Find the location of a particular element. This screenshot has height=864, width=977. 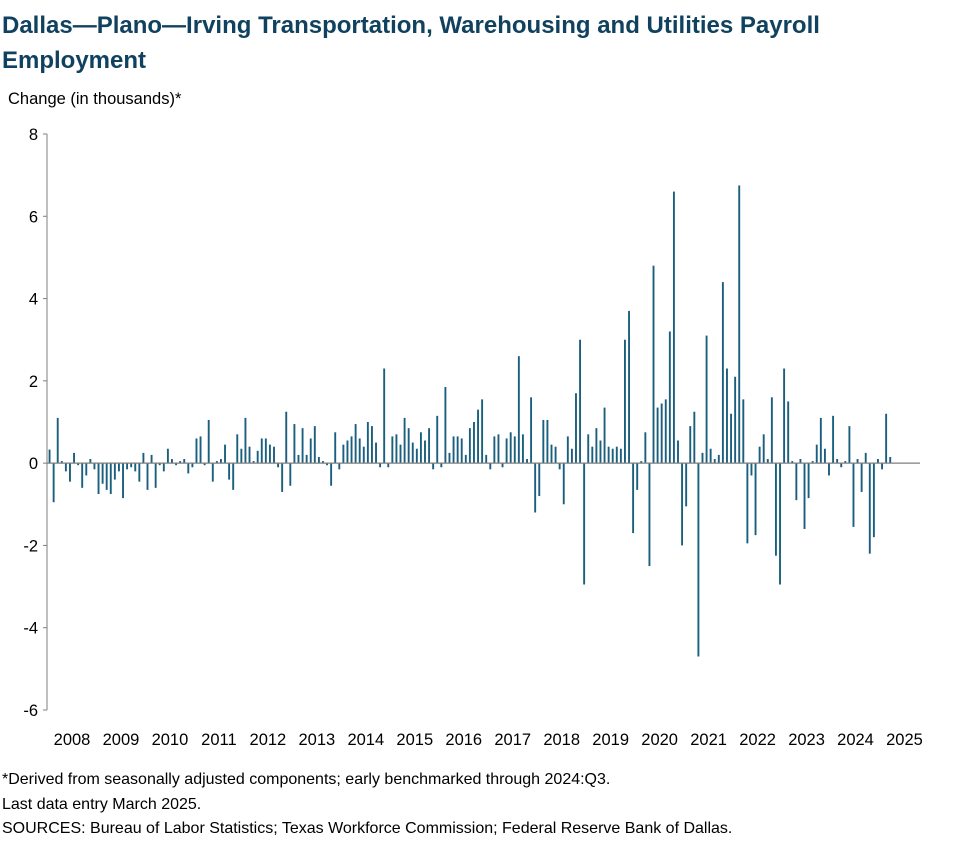

y-tick-label: -2 is located at coordinates (30, 546).